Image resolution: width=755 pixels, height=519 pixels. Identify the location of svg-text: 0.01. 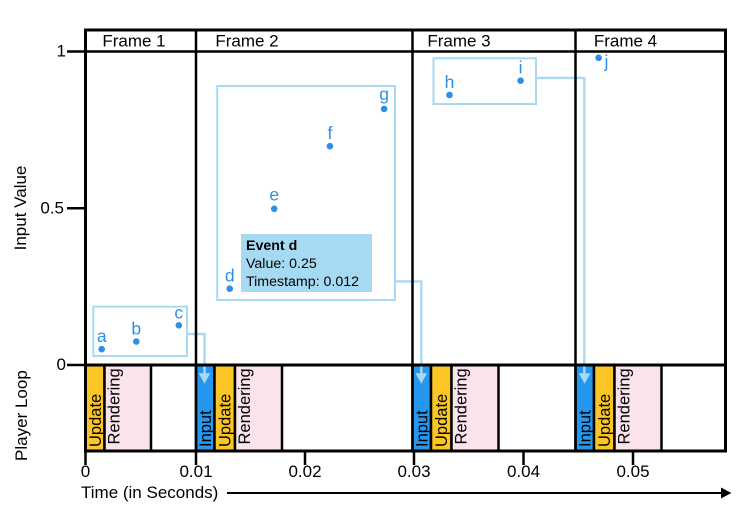
(195, 471).